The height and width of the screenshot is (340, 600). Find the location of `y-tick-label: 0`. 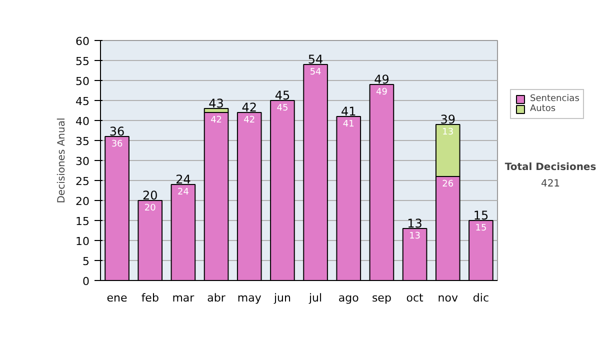

y-tick-label: 0 is located at coordinates (86, 281).